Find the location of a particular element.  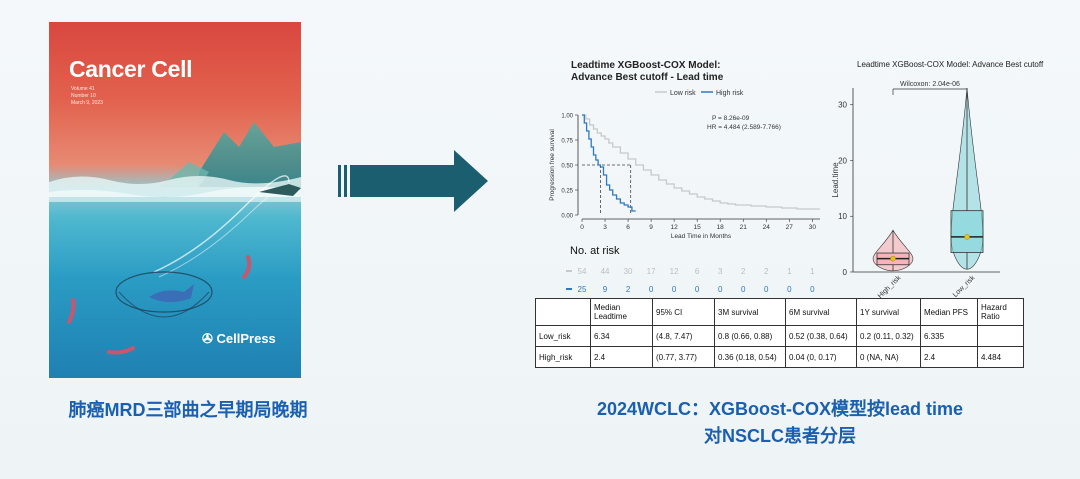

y-tick-label: 0.00 is located at coordinates (567, 217).